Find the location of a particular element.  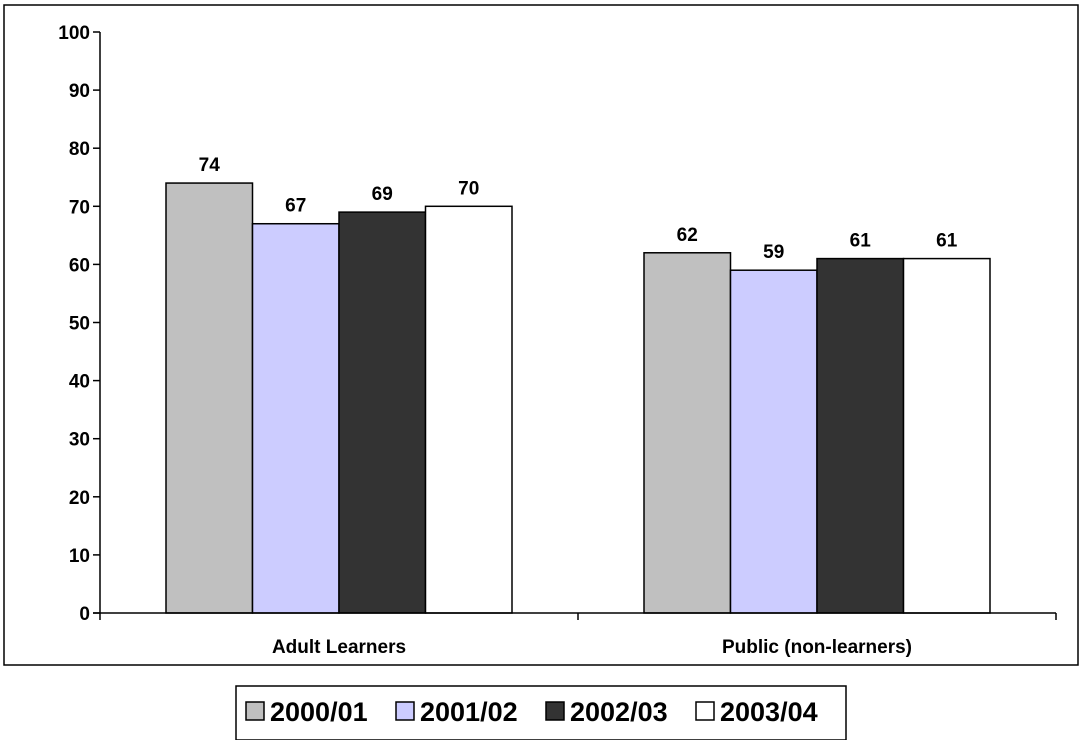

y-tick-label: 30 is located at coordinates (79, 440).